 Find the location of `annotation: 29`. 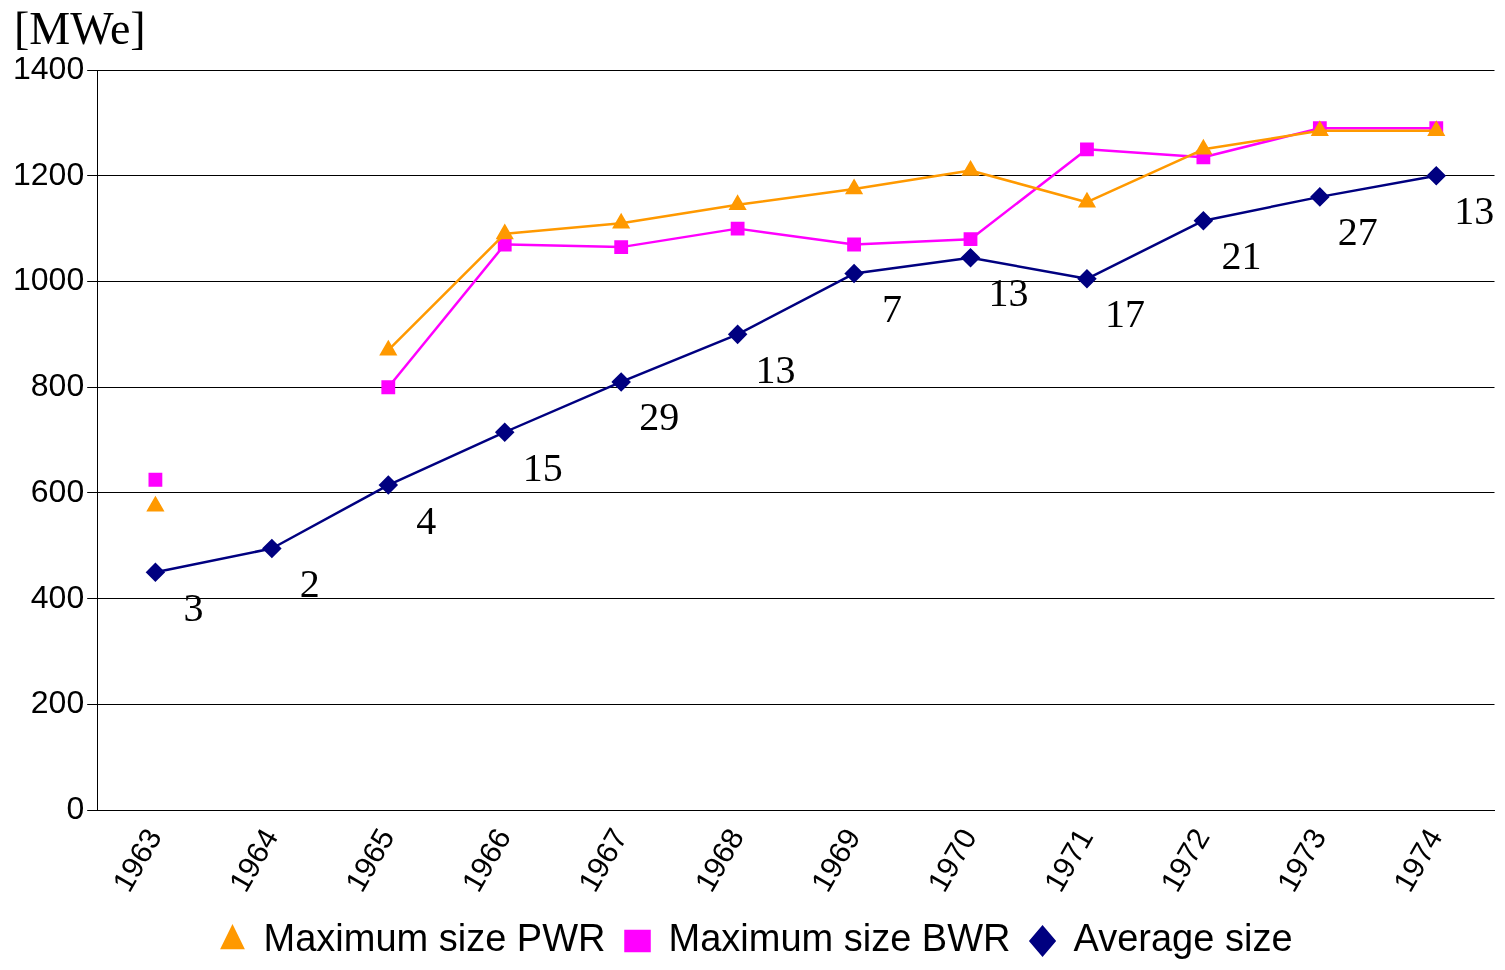

annotation: 29 is located at coordinates (659, 417).